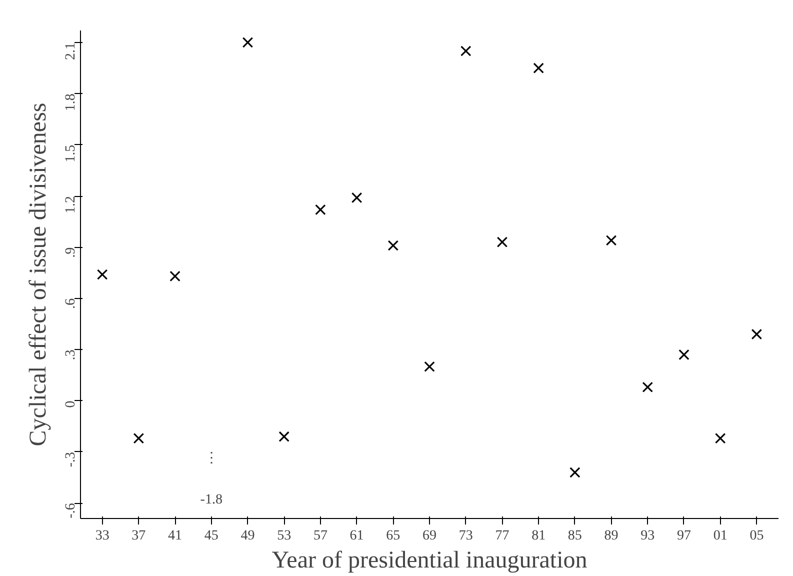 This screenshot has height=576, width=793. I want to click on y-tick-label: .3, so click(71, 355).